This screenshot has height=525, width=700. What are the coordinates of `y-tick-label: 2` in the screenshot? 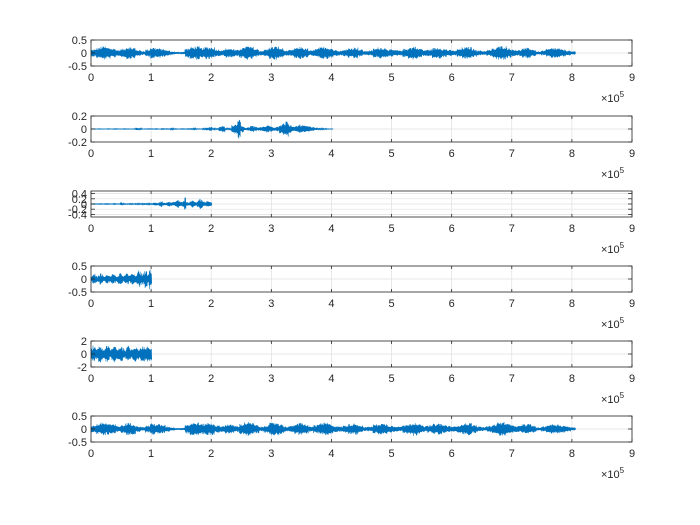 It's located at (84, 342).